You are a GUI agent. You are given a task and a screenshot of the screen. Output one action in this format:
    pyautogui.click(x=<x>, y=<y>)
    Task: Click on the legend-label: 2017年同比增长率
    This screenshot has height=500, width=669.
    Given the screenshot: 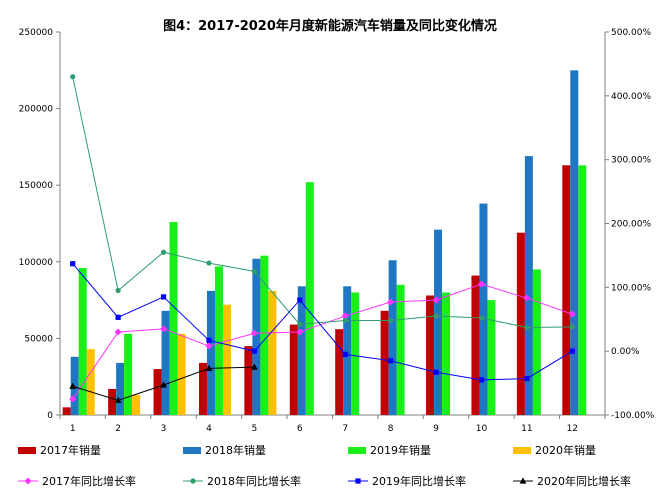 What is the action you would take?
    pyautogui.click(x=89, y=481)
    